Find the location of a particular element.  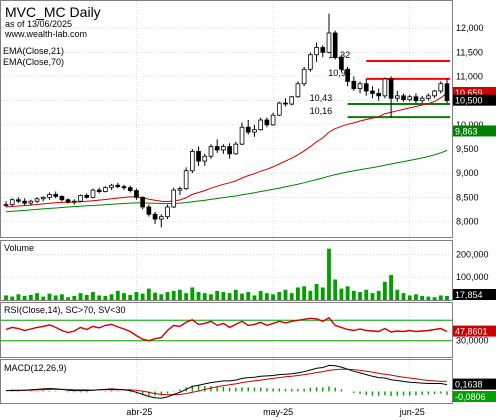

volume-bars is located at coordinates (226, 274).